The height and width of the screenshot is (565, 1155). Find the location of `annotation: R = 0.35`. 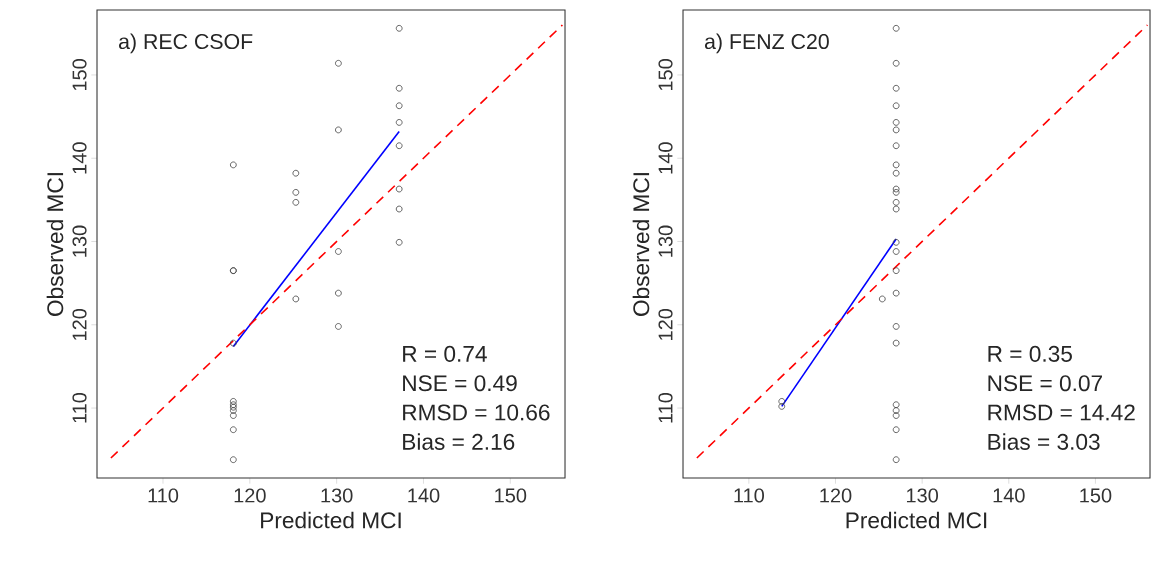

annotation: R = 0.35 is located at coordinates (1030, 353).